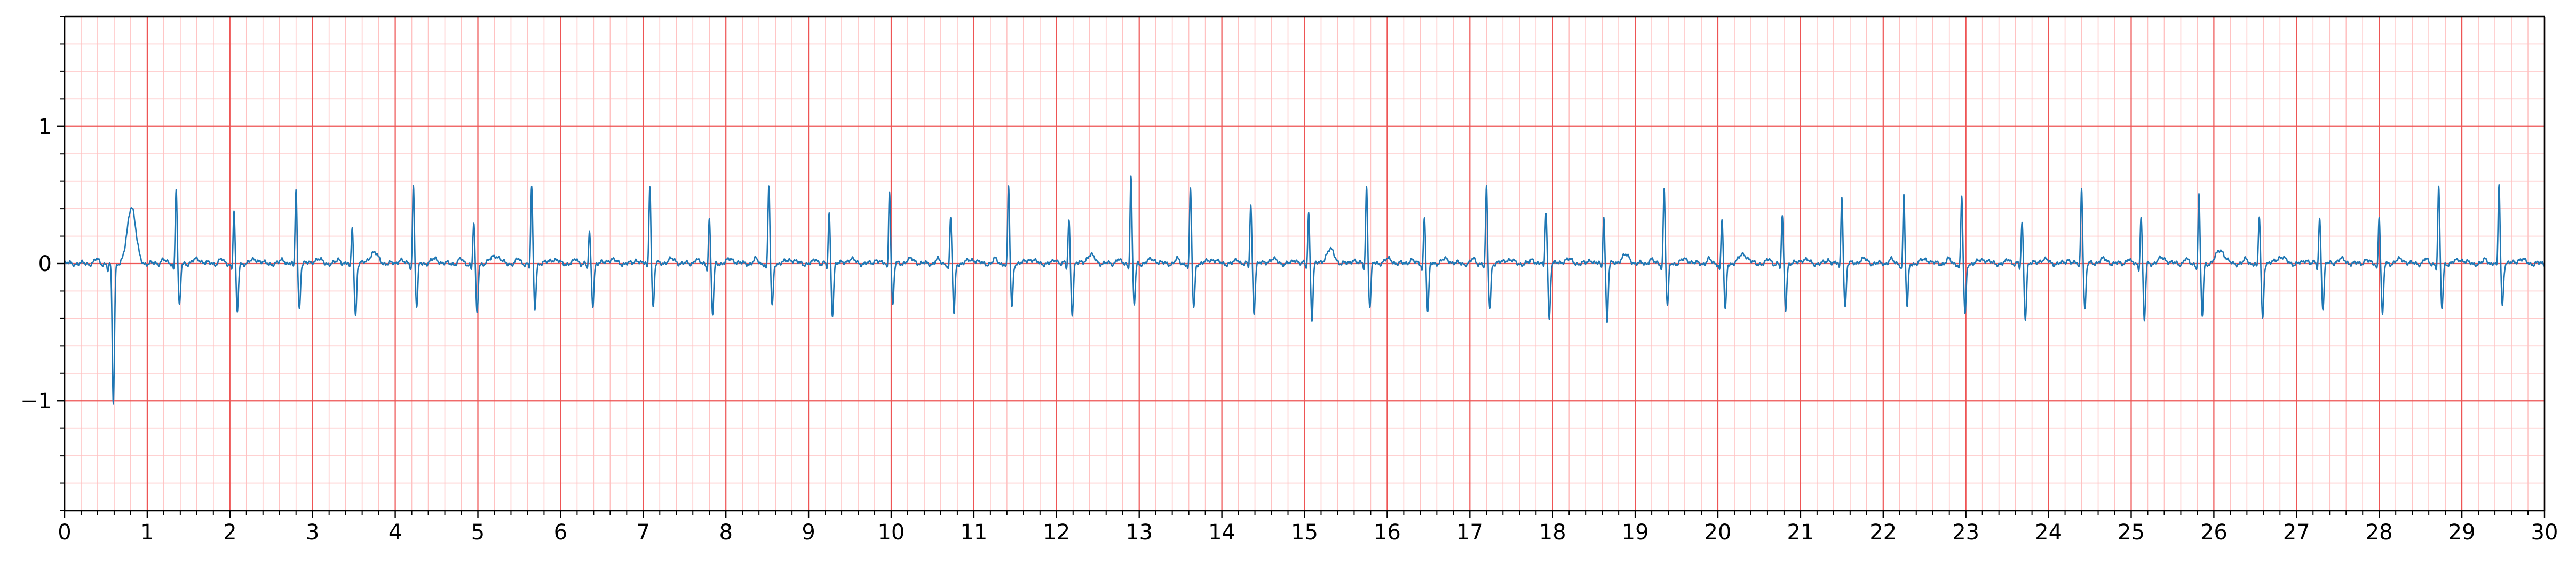 The image size is (2576, 565). I want to click on x-tick-label: 10, so click(891, 533).